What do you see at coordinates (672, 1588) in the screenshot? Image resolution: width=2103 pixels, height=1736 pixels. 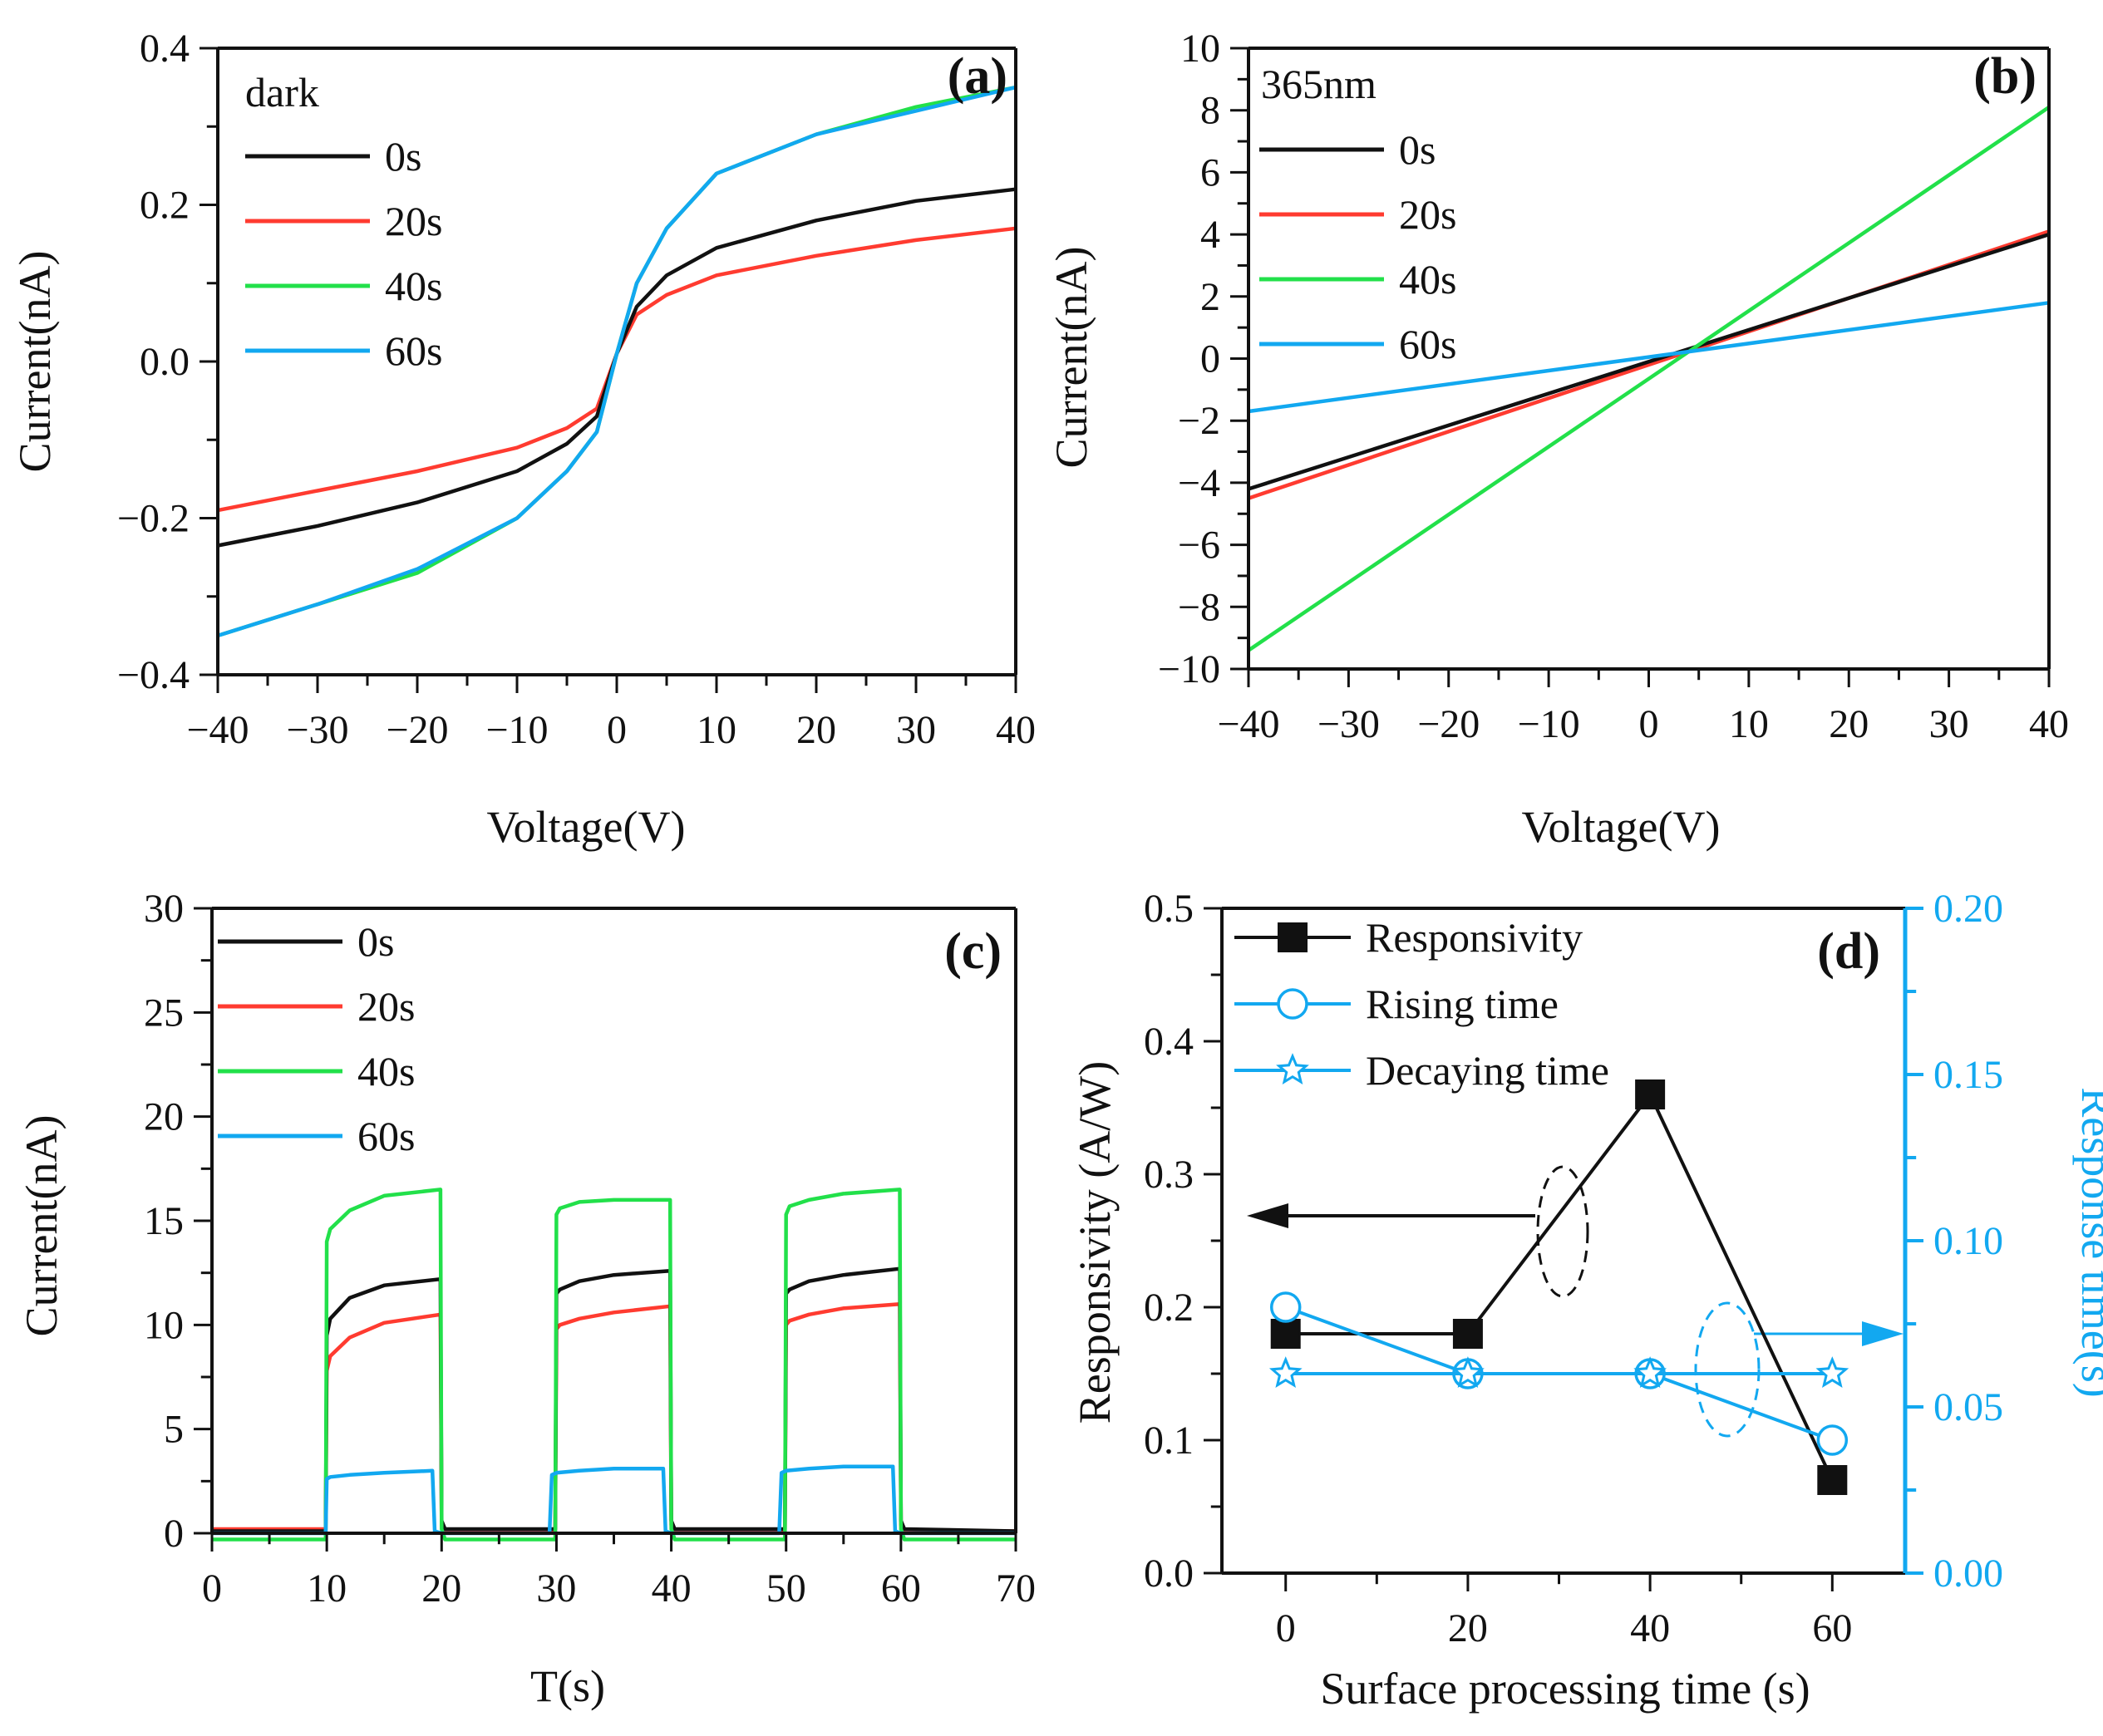 I see `panel-c-xtick-label: 40` at bounding box center [672, 1588].